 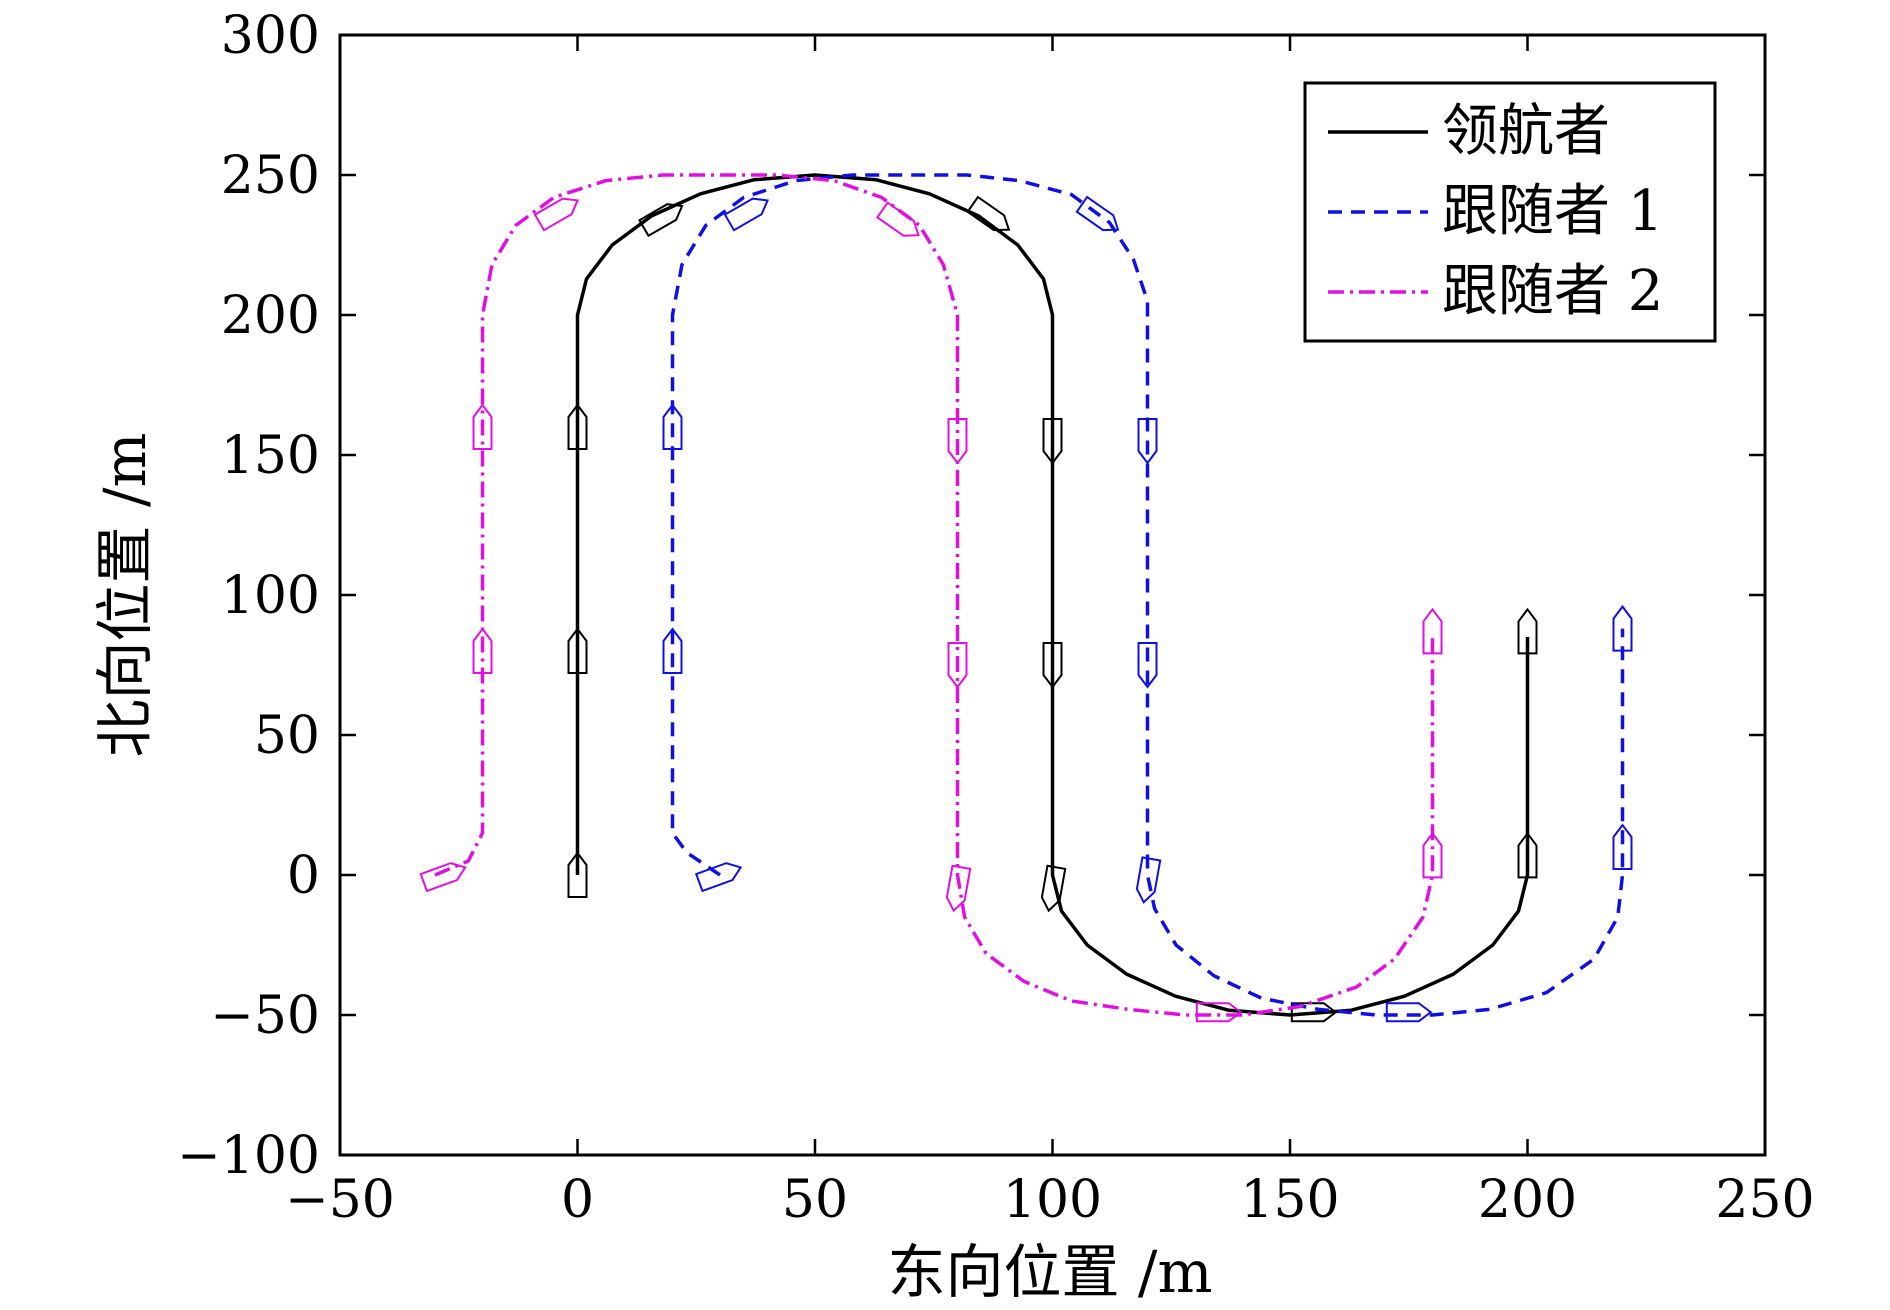 What do you see at coordinates (1050, 1272) in the screenshot?
I see `x-axis-label: 东向位置 /m` at bounding box center [1050, 1272].